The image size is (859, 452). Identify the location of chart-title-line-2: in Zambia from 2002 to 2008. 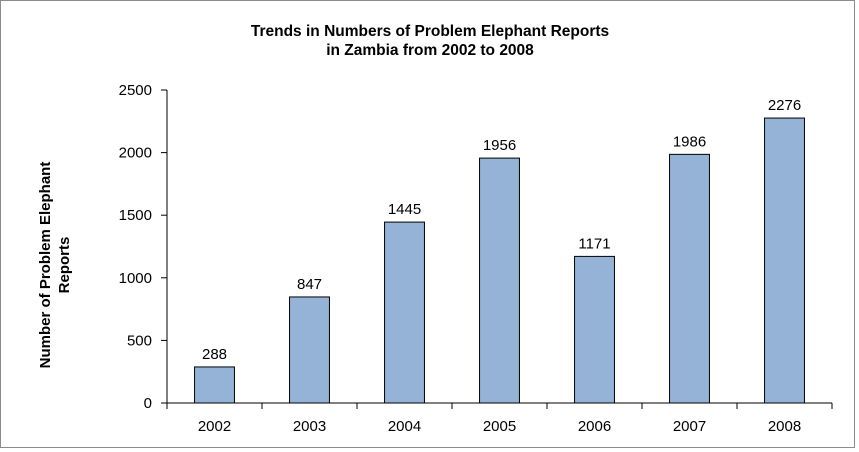
(430, 50).